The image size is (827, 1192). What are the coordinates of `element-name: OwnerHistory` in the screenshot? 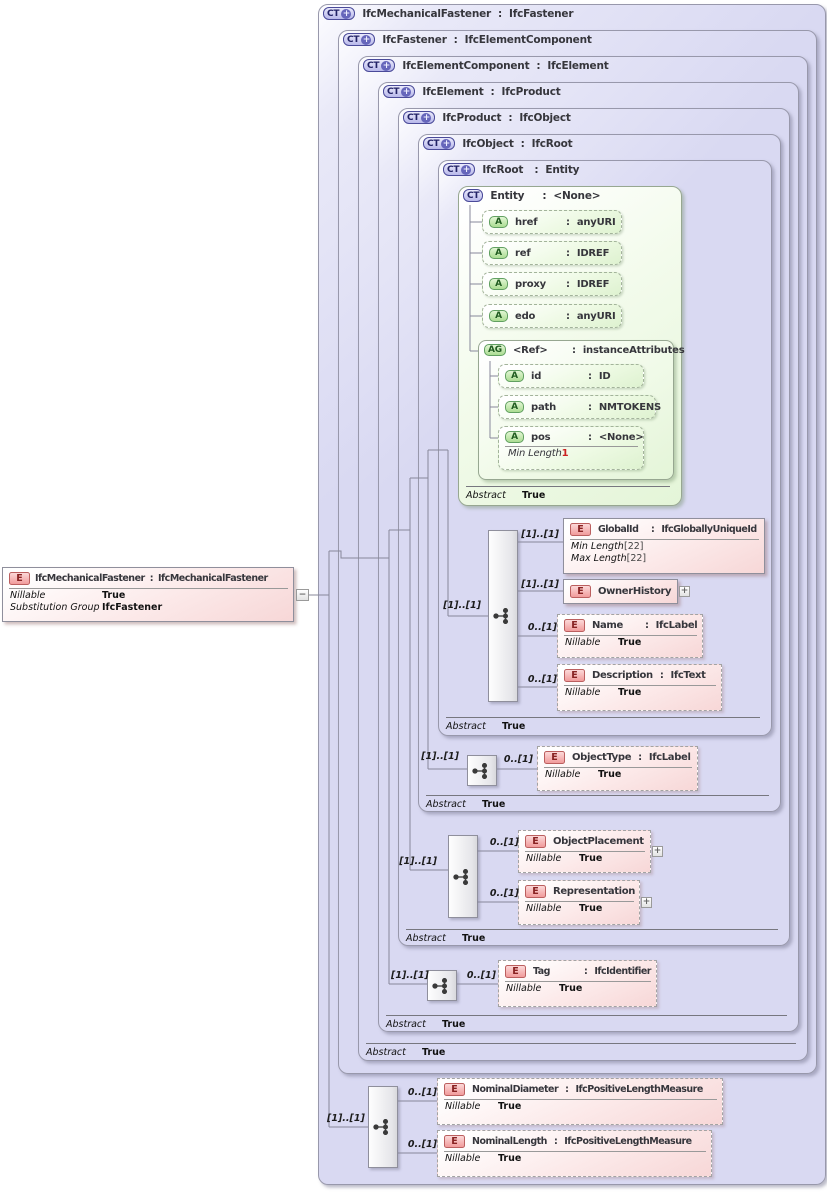 It's located at (635, 591).